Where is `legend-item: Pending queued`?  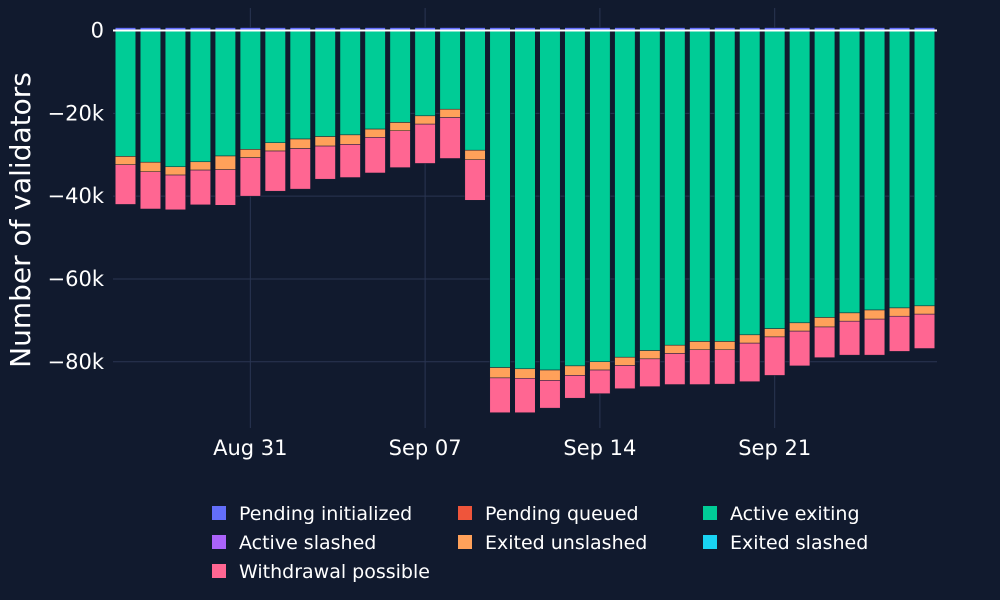 legend-item: Pending queued is located at coordinates (548, 514).